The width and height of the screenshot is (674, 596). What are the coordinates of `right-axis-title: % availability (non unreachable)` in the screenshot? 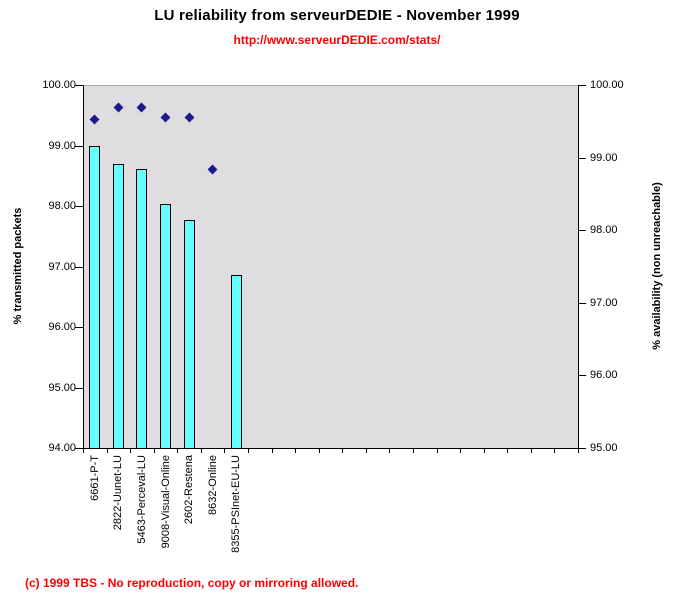 It's located at (657, 266).